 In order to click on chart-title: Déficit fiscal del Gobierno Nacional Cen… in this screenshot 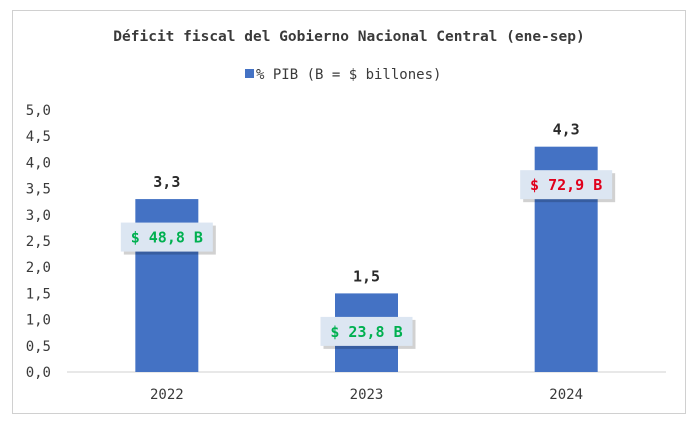, I will do `click(348, 37)`.